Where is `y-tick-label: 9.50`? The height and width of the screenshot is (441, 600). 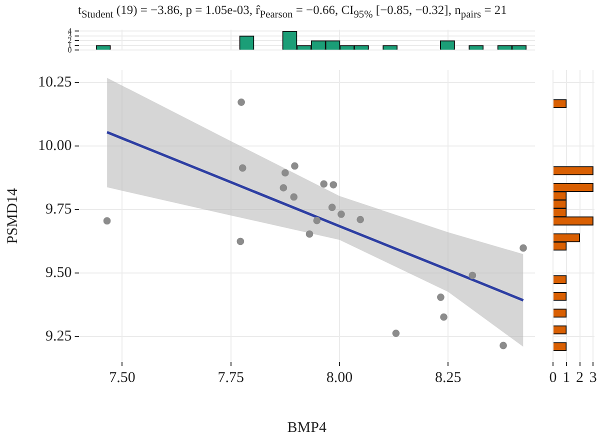 y-tick-label: 9.50 is located at coordinates (59, 273).